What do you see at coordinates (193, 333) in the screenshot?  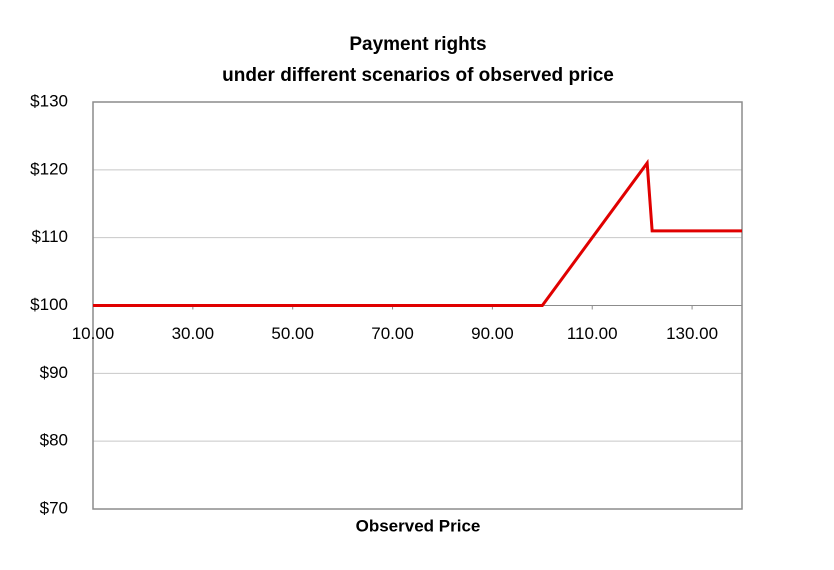 I see `x-tick-label: 30.00` at bounding box center [193, 333].